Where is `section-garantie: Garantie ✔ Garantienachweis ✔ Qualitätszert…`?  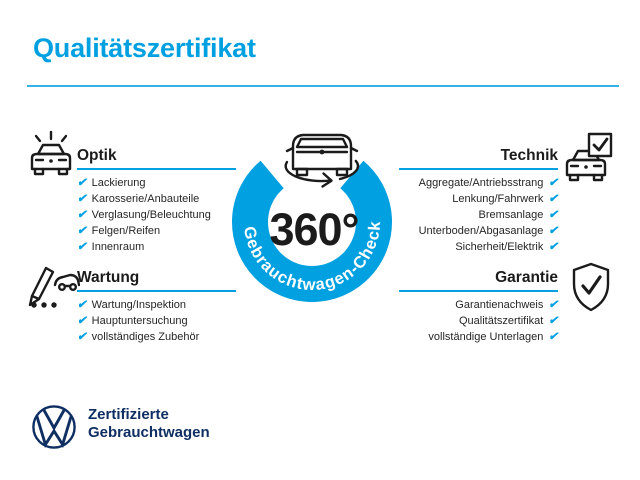 section-garantie: Garantie ✔ Garantienachweis ✔ Qualitätszert… is located at coordinates (478, 305).